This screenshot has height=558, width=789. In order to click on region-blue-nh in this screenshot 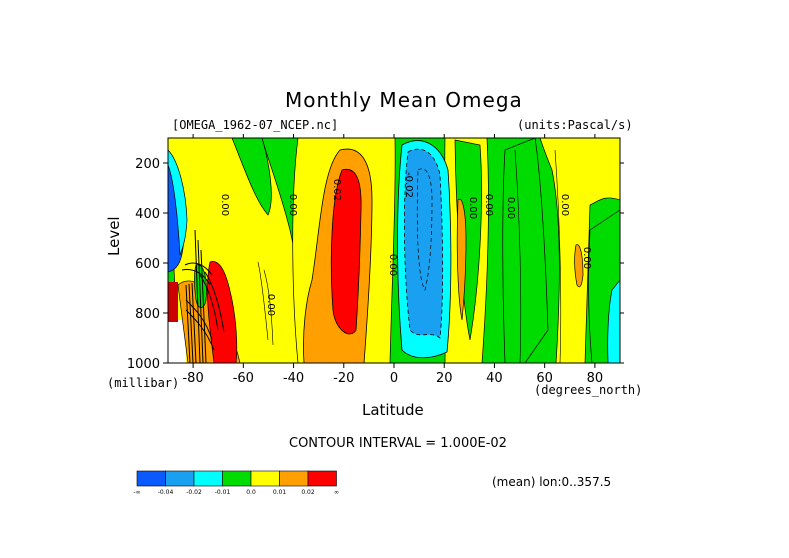, I will do `click(423, 243)`.